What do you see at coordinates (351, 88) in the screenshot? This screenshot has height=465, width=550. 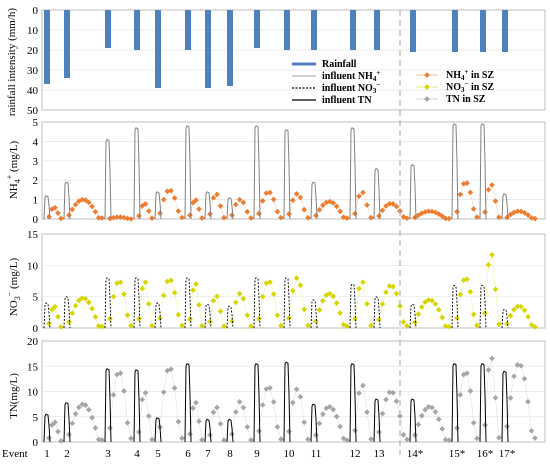 I see `legend-label: influent NO3−` at bounding box center [351, 88].